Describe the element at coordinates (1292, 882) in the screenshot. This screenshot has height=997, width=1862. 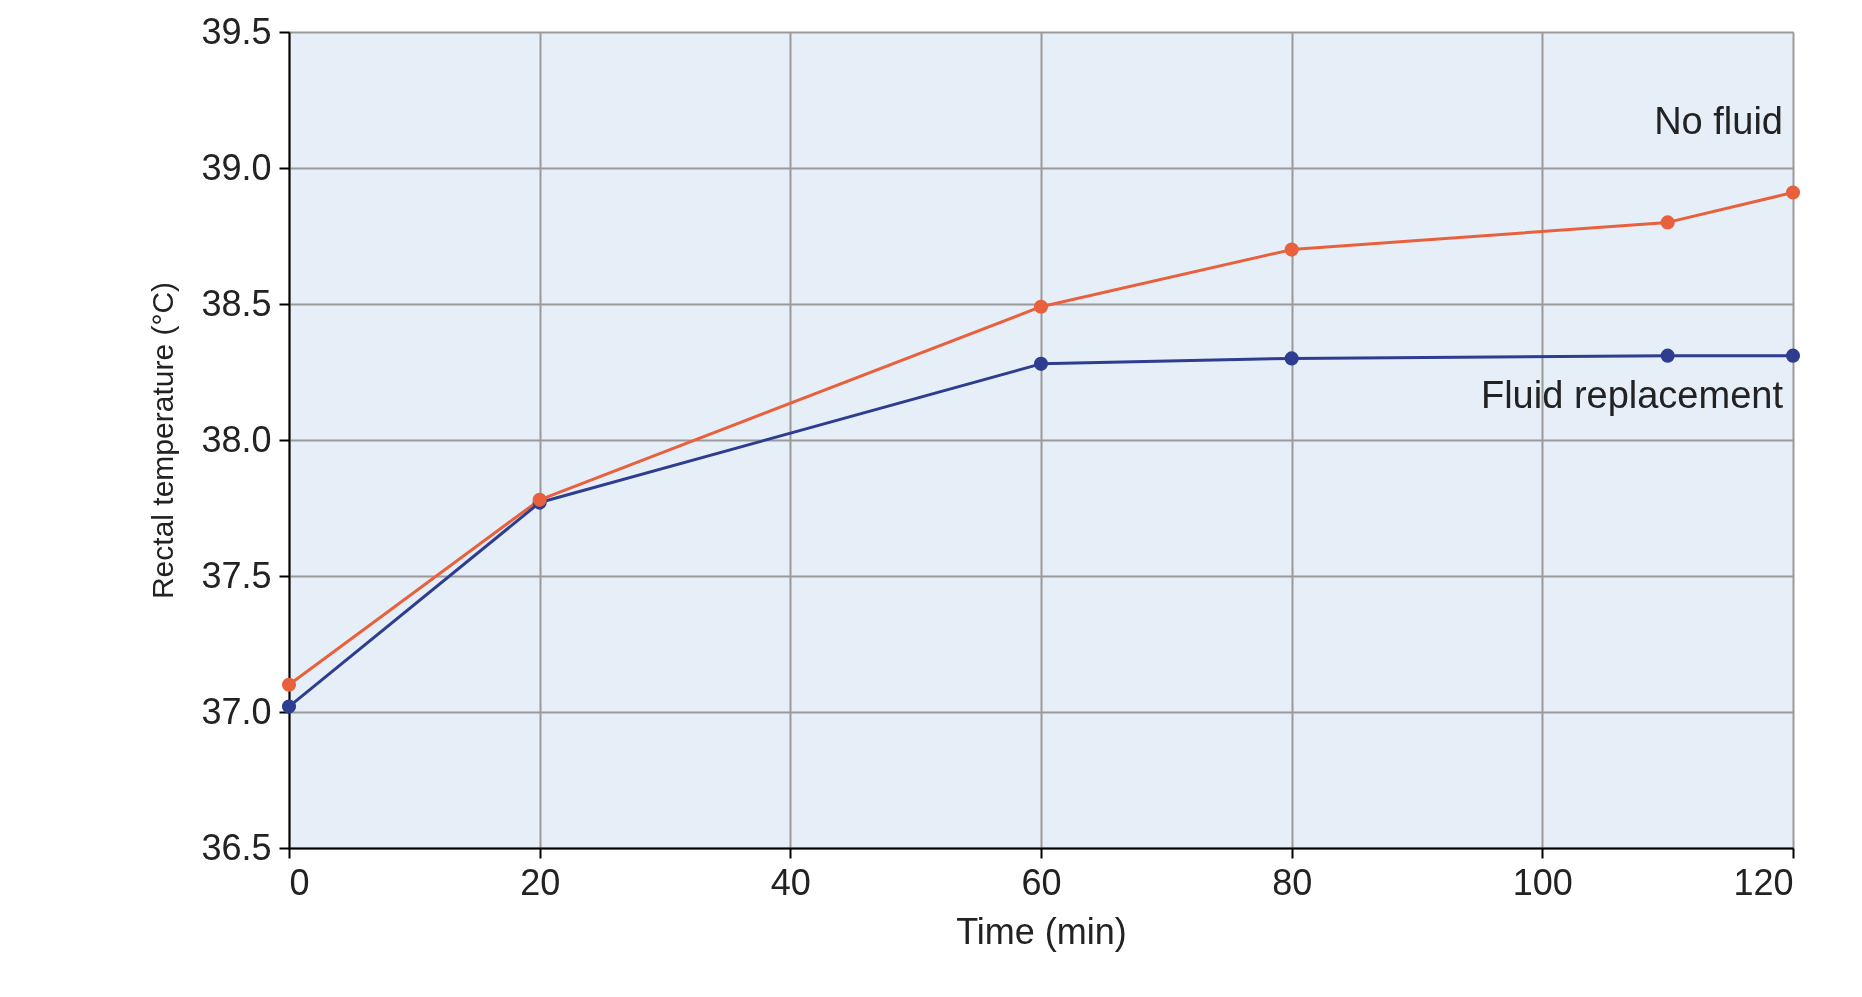
I see `x-tick-label: 80` at that location.